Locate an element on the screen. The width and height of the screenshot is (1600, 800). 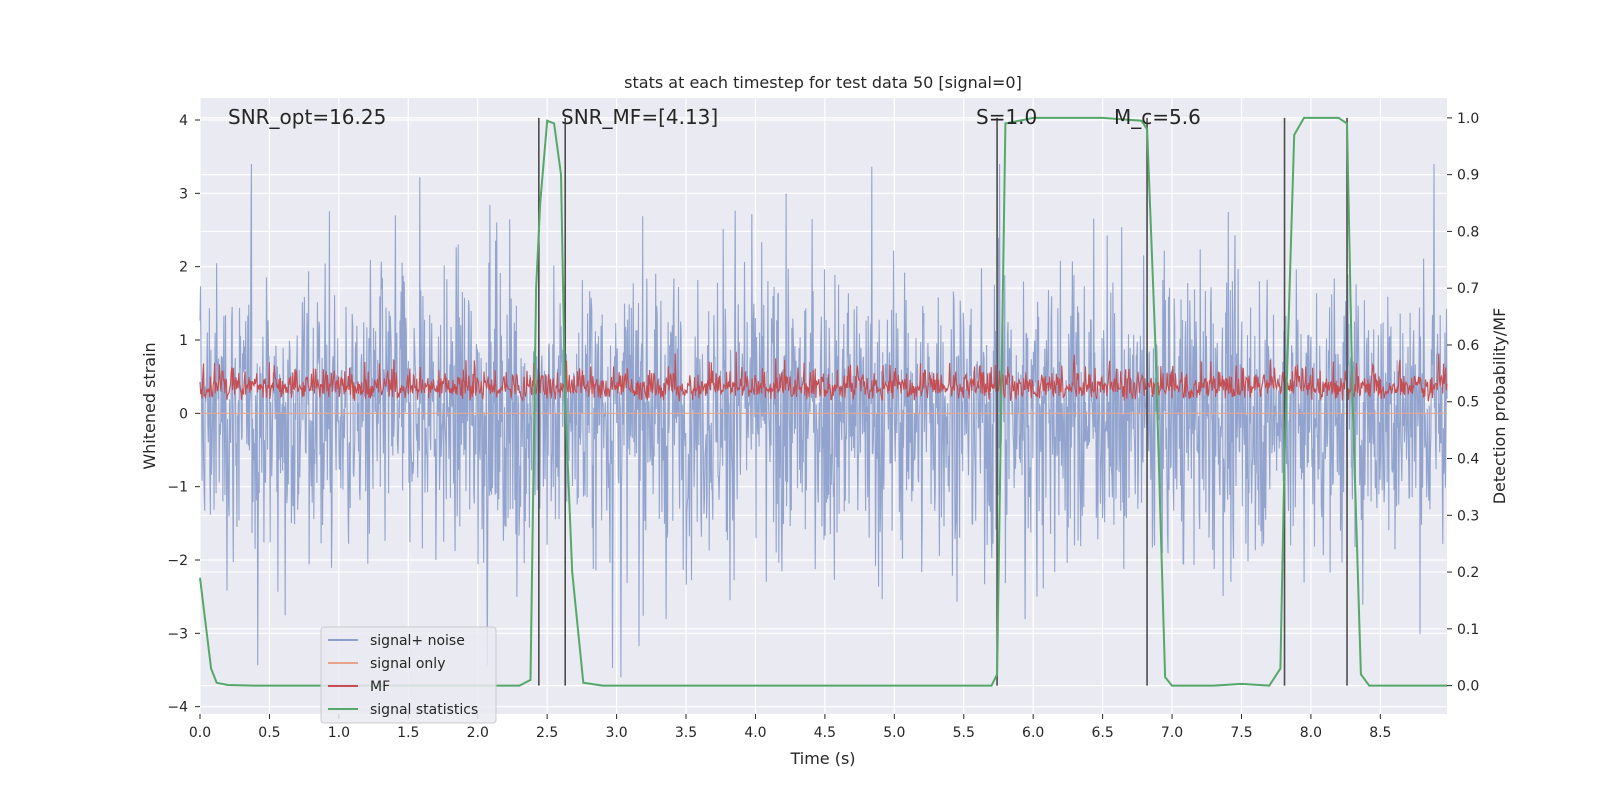
left-y-axis-ticks: 4 3 2 1 0 −1 −2 −3 −4 is located at coordinates (183, 414).